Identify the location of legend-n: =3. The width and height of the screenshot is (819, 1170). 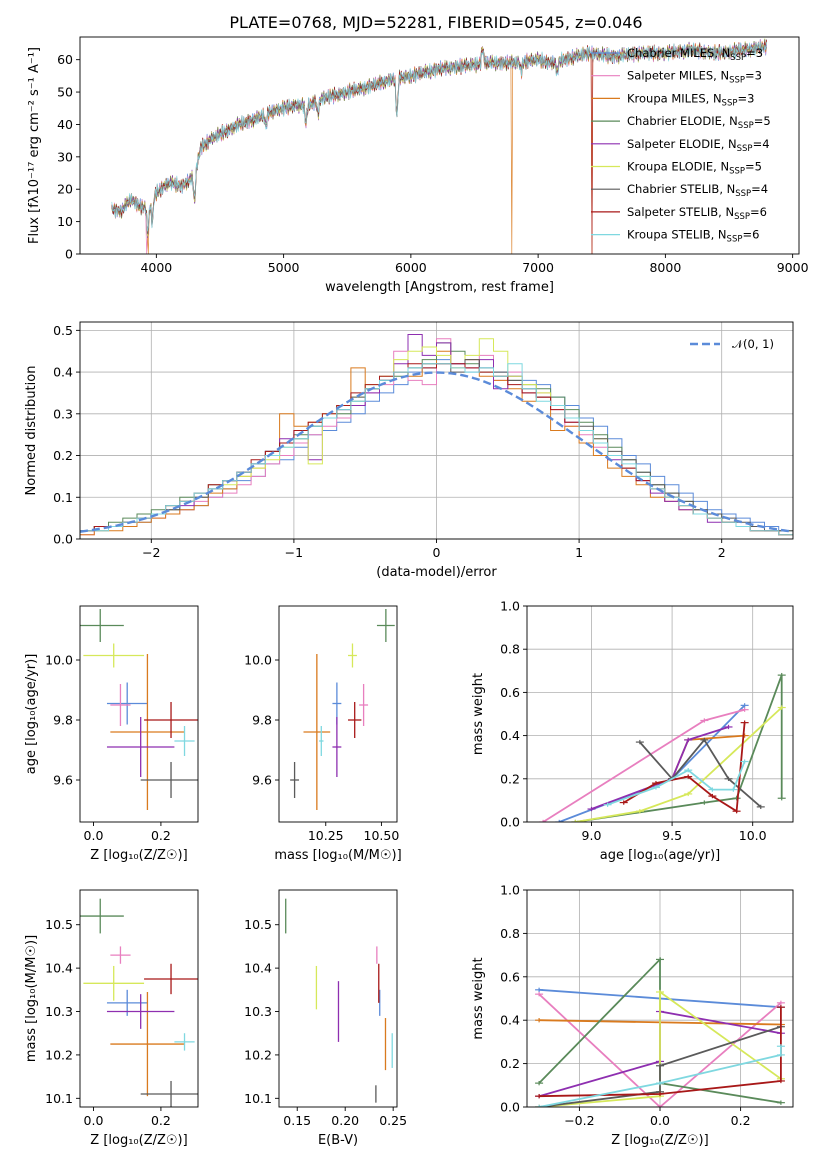
(753, 76).